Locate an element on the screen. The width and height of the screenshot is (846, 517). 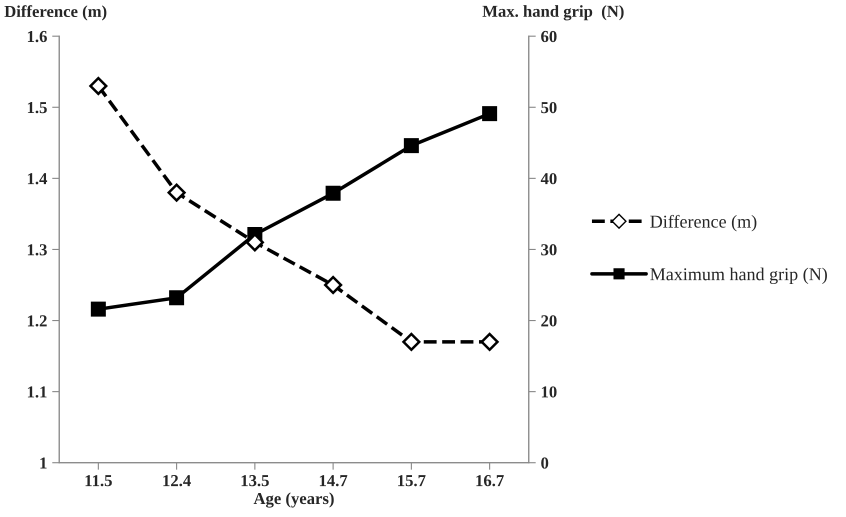
y2-tick-label: 20 is located at coordinates (549, 320).